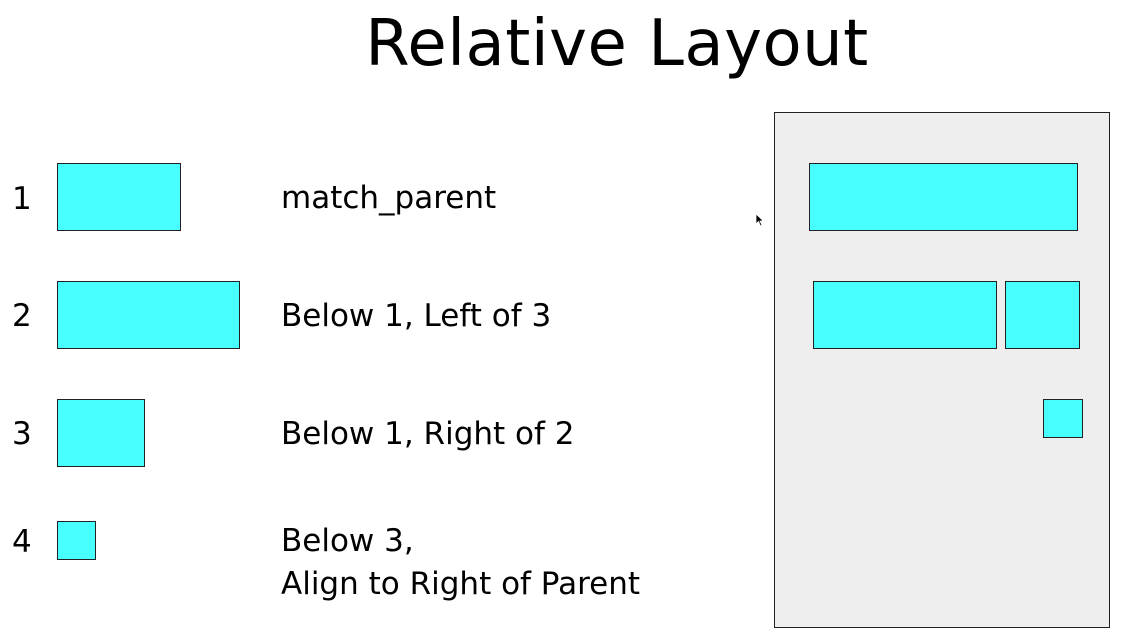 The image size is (1134, 643). I want to click on row-2-description: Below 1, Left of 3, so click(416, 316).